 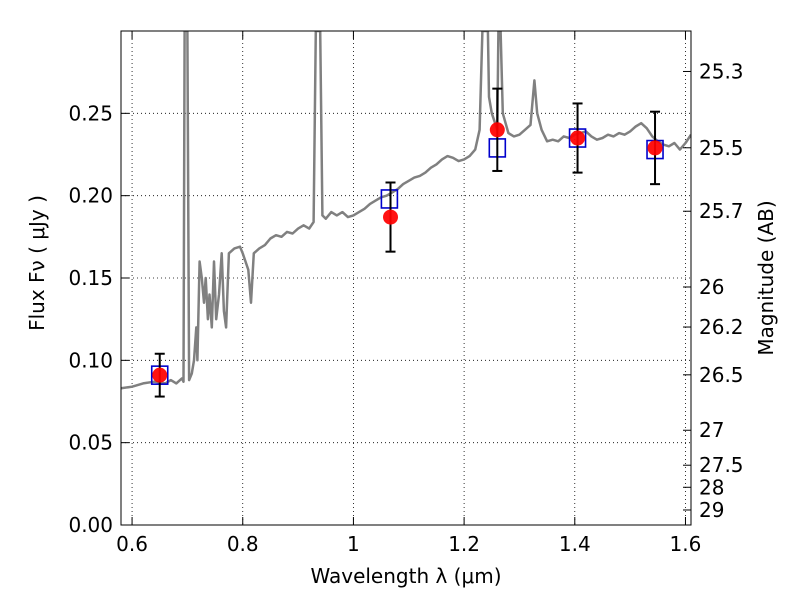 What do you see at coordinates (721, 71) in the screenshot?
I see `right-tick-label: 25.3` at bounding box center [721, 71].